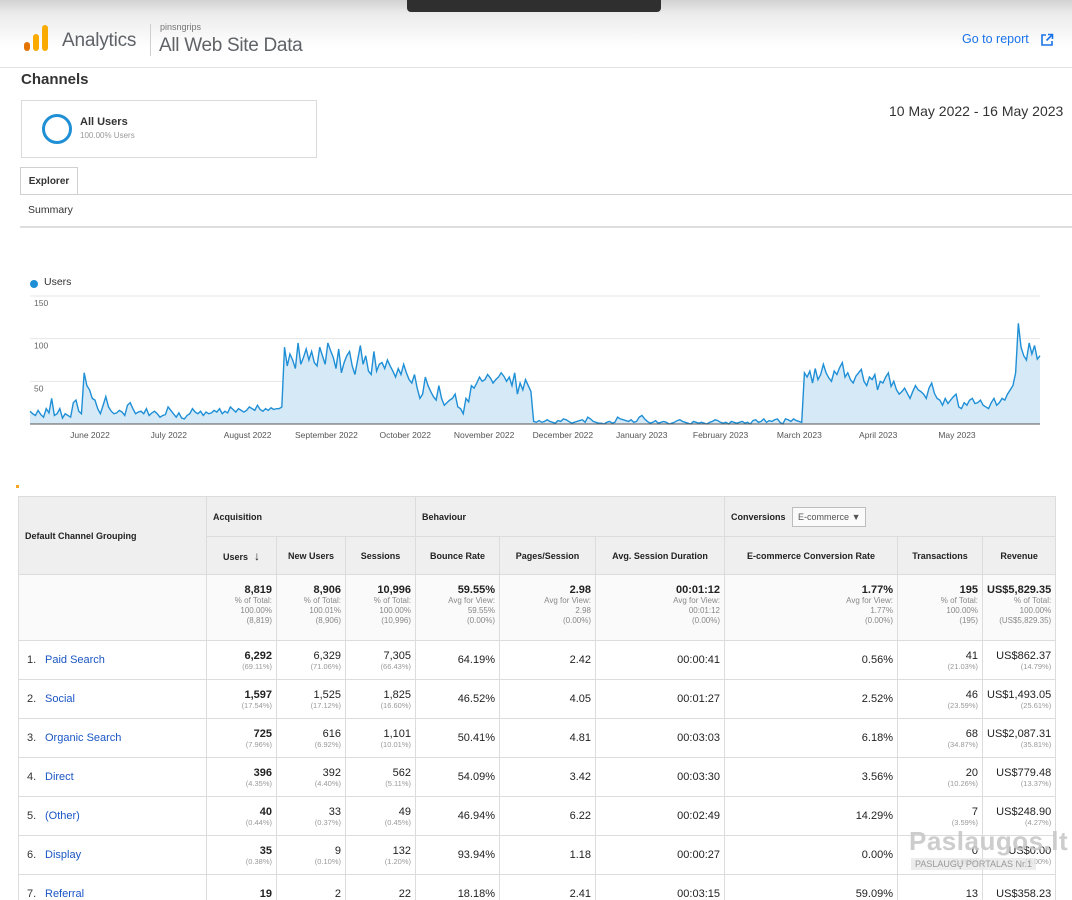  I want to click on y-tick-label: 100, so click(41, 346).